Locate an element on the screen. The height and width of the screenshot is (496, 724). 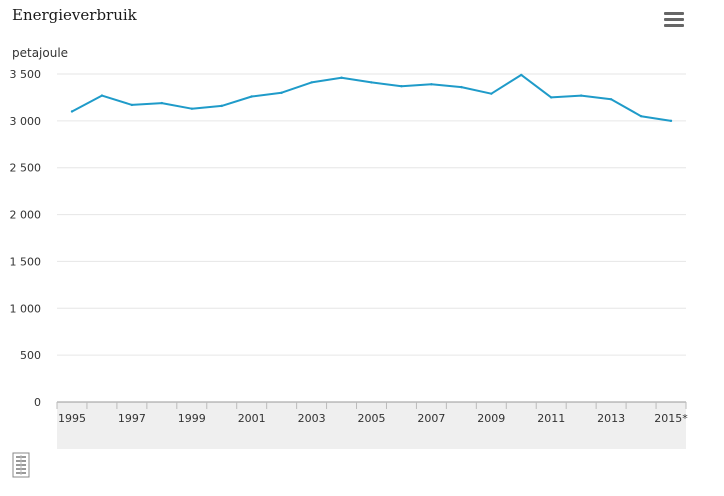
y-axis-label: petajoule is located at coordinates (40, 53).